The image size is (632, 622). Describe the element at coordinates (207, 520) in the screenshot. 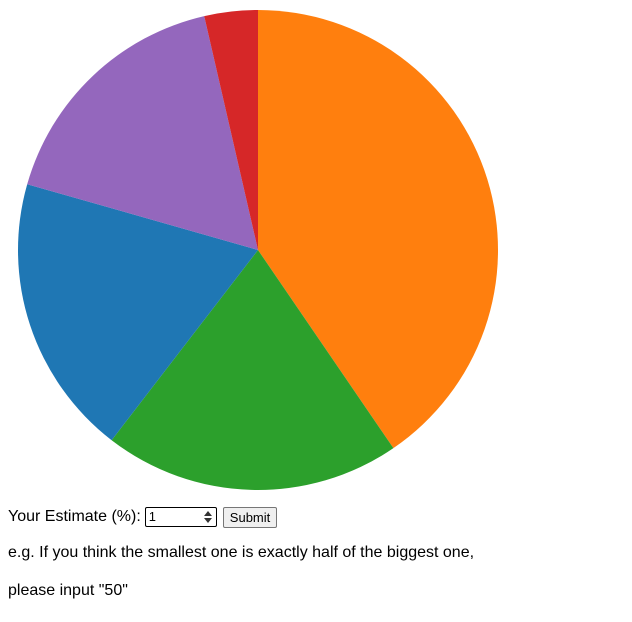

I see `spin-down-icon` at that location.